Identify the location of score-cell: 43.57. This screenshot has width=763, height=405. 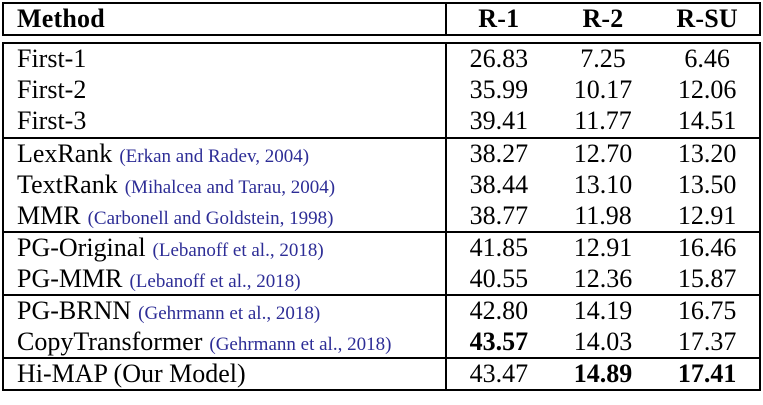
(499, 341).